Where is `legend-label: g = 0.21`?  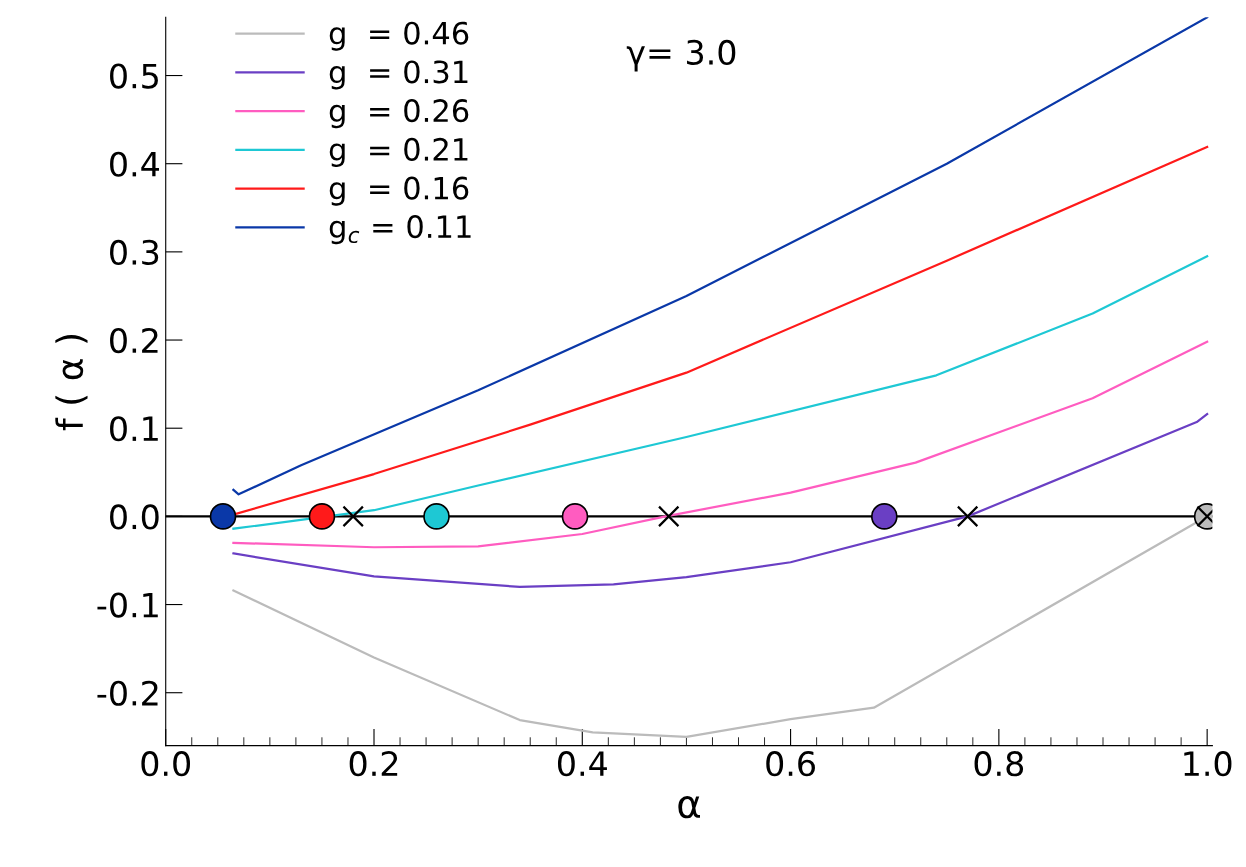 legend-label: g = 0.21 is located at coordinates (398, 152).